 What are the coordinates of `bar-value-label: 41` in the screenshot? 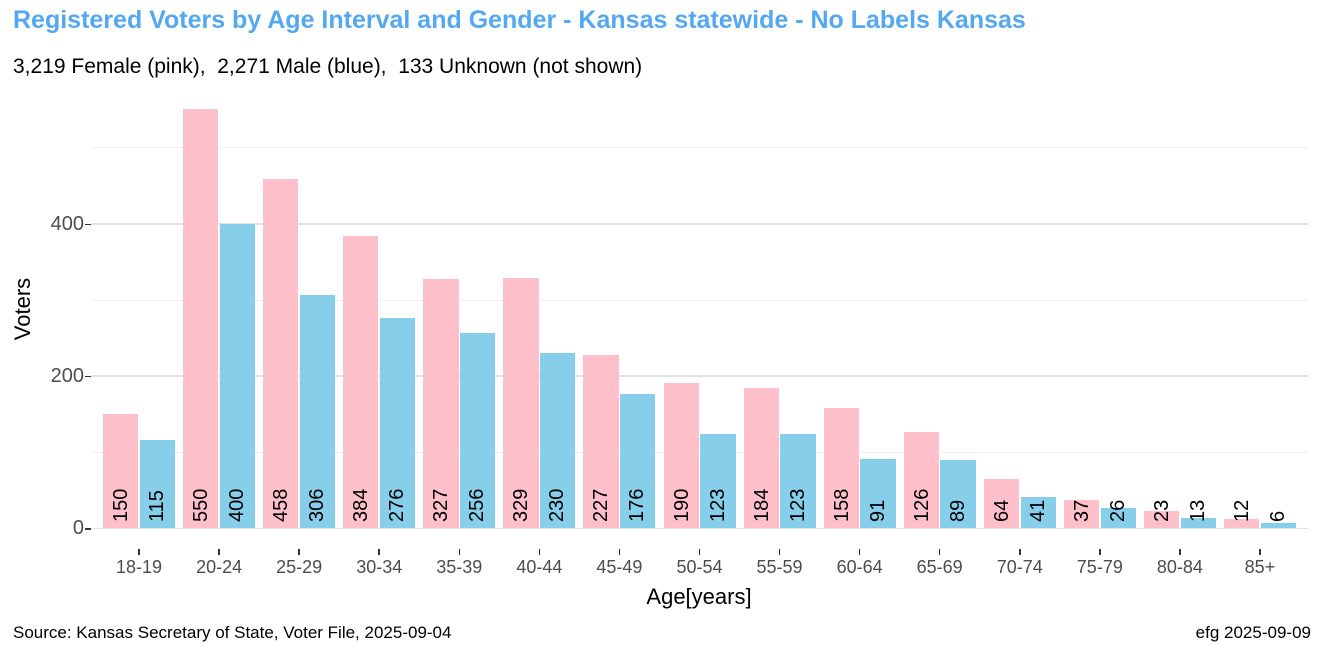 It's located at (1037, 510).